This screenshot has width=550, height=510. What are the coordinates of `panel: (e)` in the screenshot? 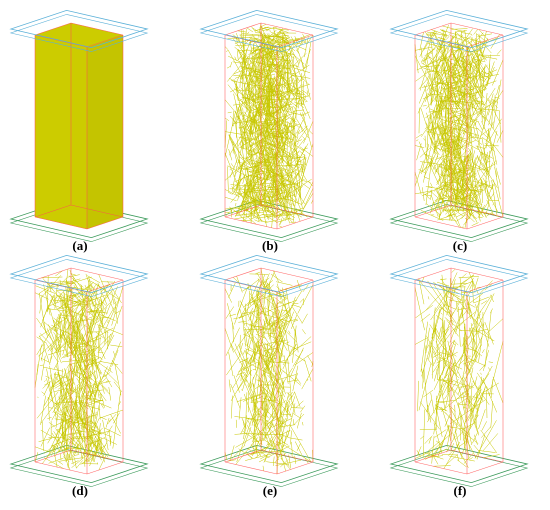 It's located at (269, 376).